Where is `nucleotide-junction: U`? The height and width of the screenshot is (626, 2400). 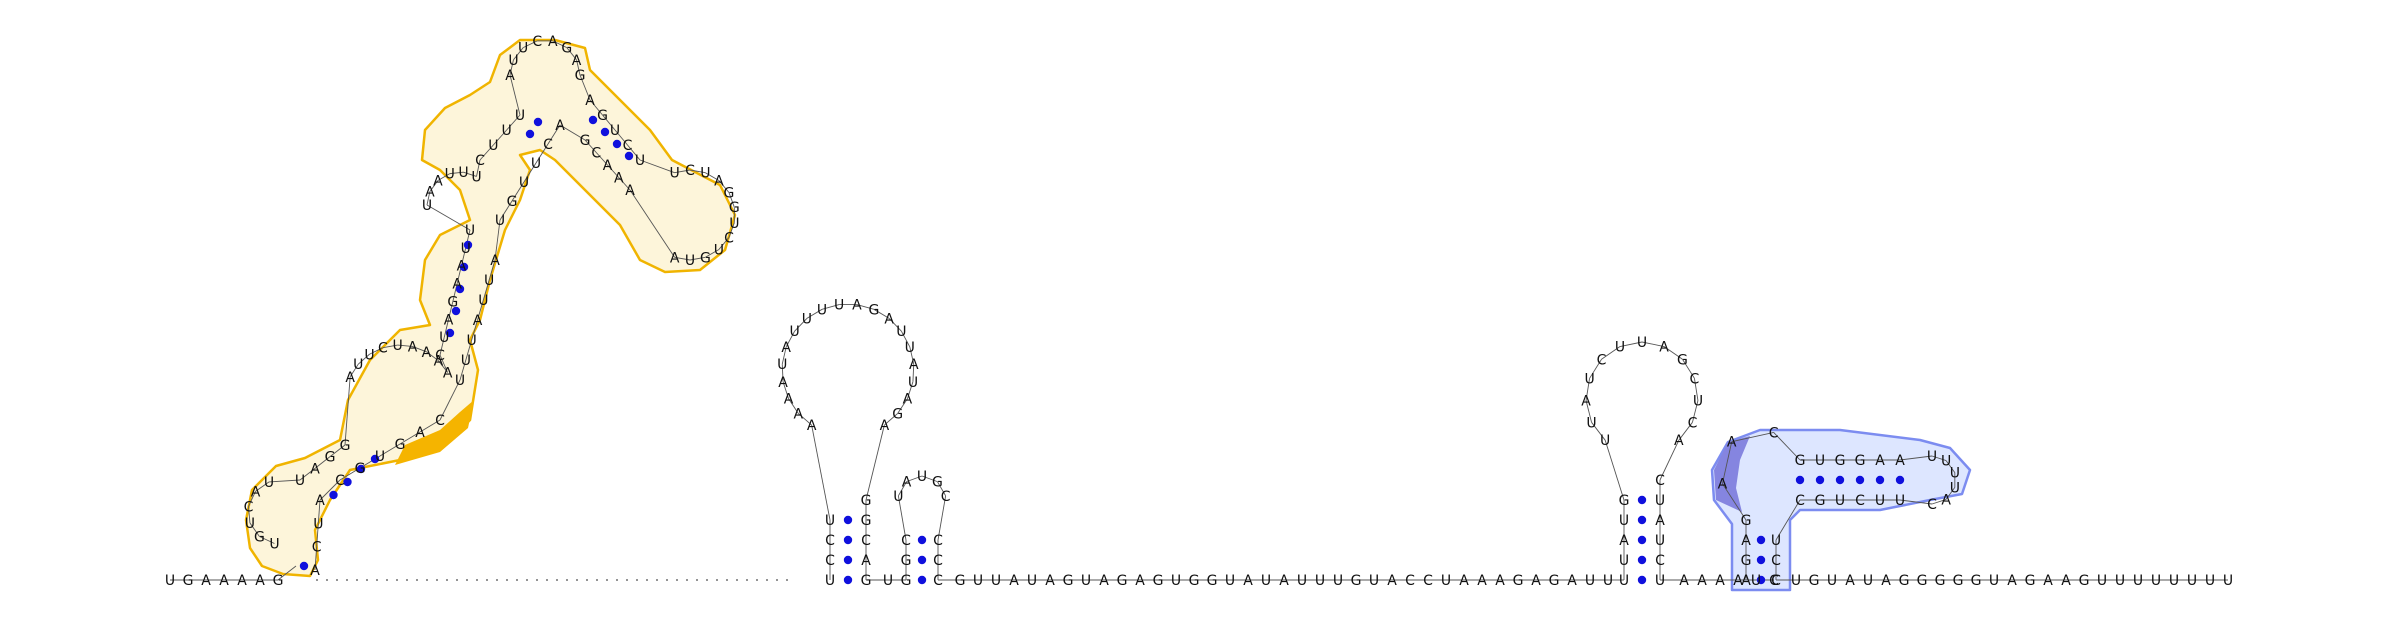 nucleotide-junction: U is located at coordinates (1776, 541).